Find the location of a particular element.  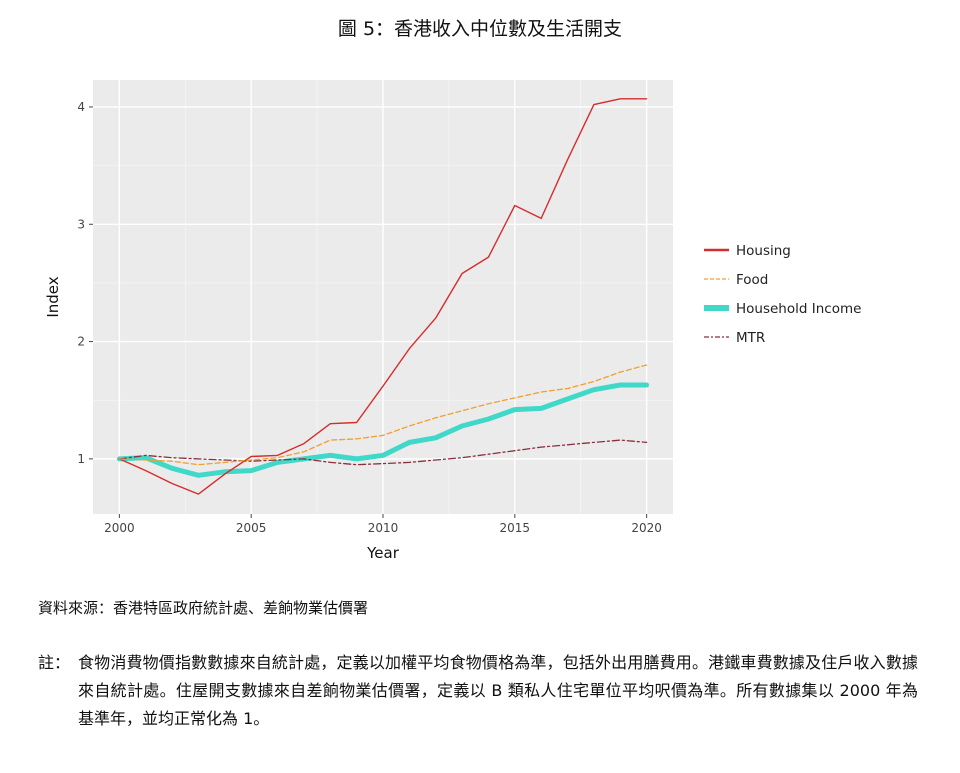

chart-title: 圖 5：香港收入中位數及生活開支 is located at coordinates (480, 29).